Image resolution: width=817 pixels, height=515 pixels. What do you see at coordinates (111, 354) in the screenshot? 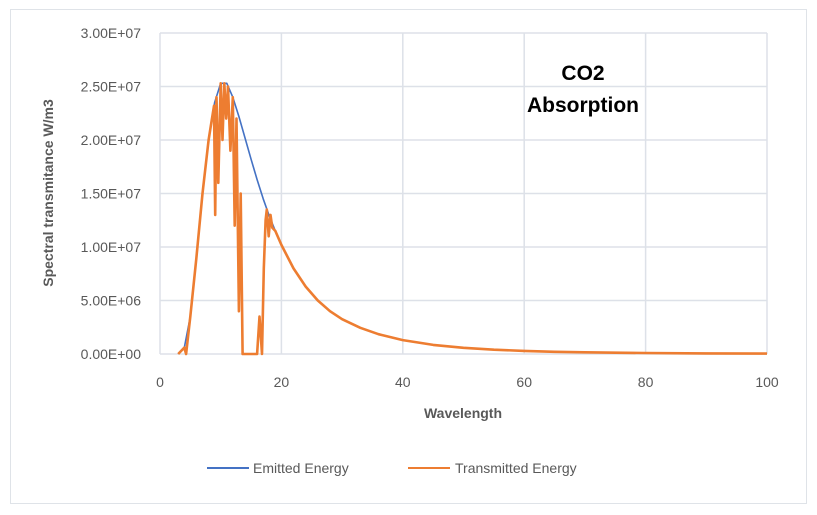
I see `y-tick-label: 0.00E+00` at bounding box center [111, 354].